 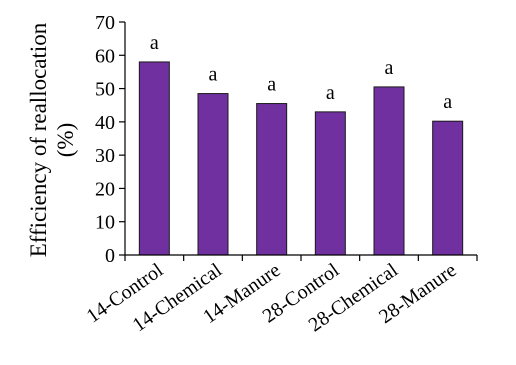 What do you see at coordinates (105, 156) in the screenshot?
I see `y-tick-label: 30` at bounding box center [105, 156].